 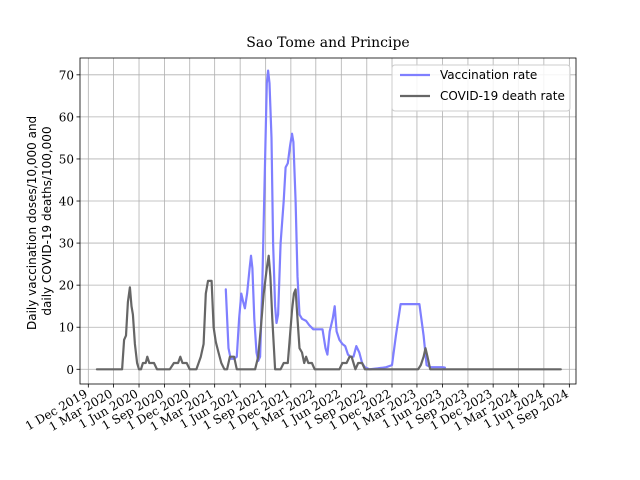 I want to click on y-tick-label: 30, so click(x=66, y=244).